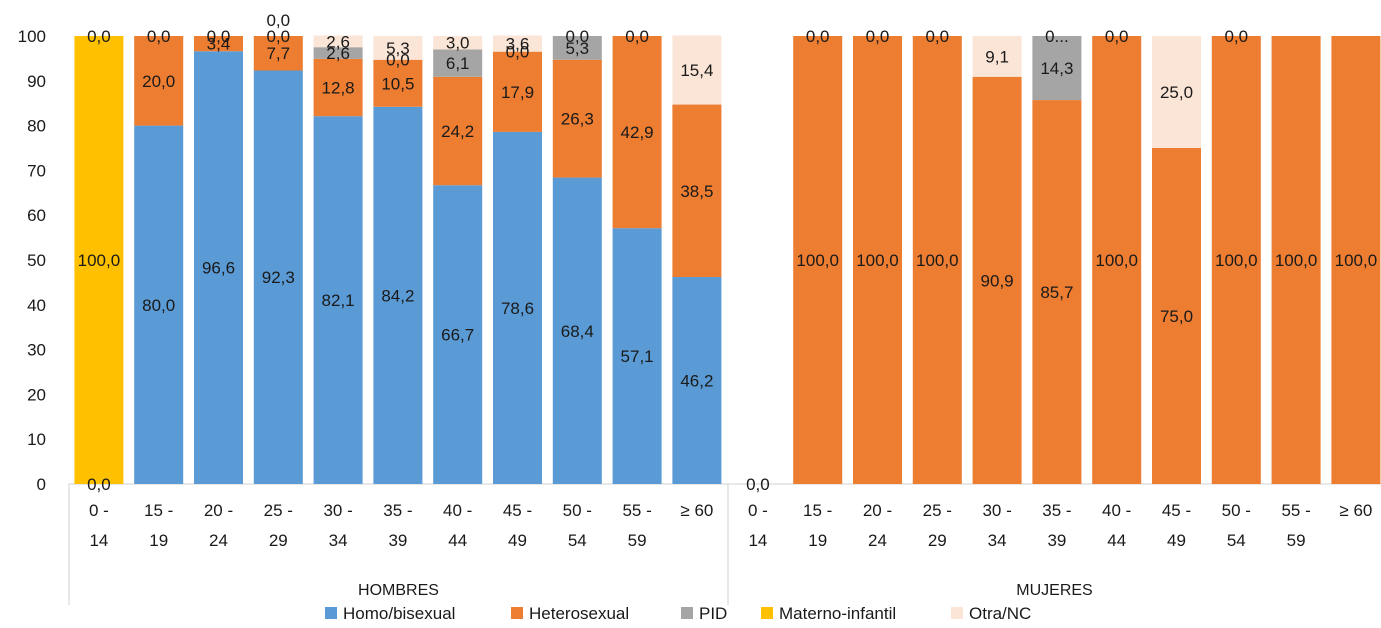  Describe the element at coordinates (36, 350) in the screenshot. I see `y-tick-label: 30` at that location.